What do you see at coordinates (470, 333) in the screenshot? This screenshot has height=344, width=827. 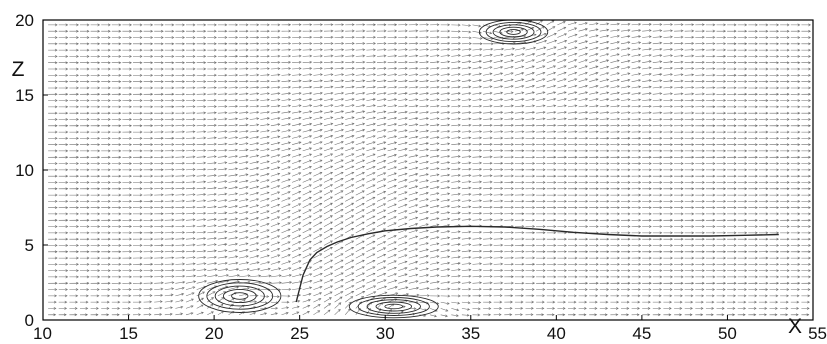 I see `x-tick-label: 35` at bounding box center [470, 333].